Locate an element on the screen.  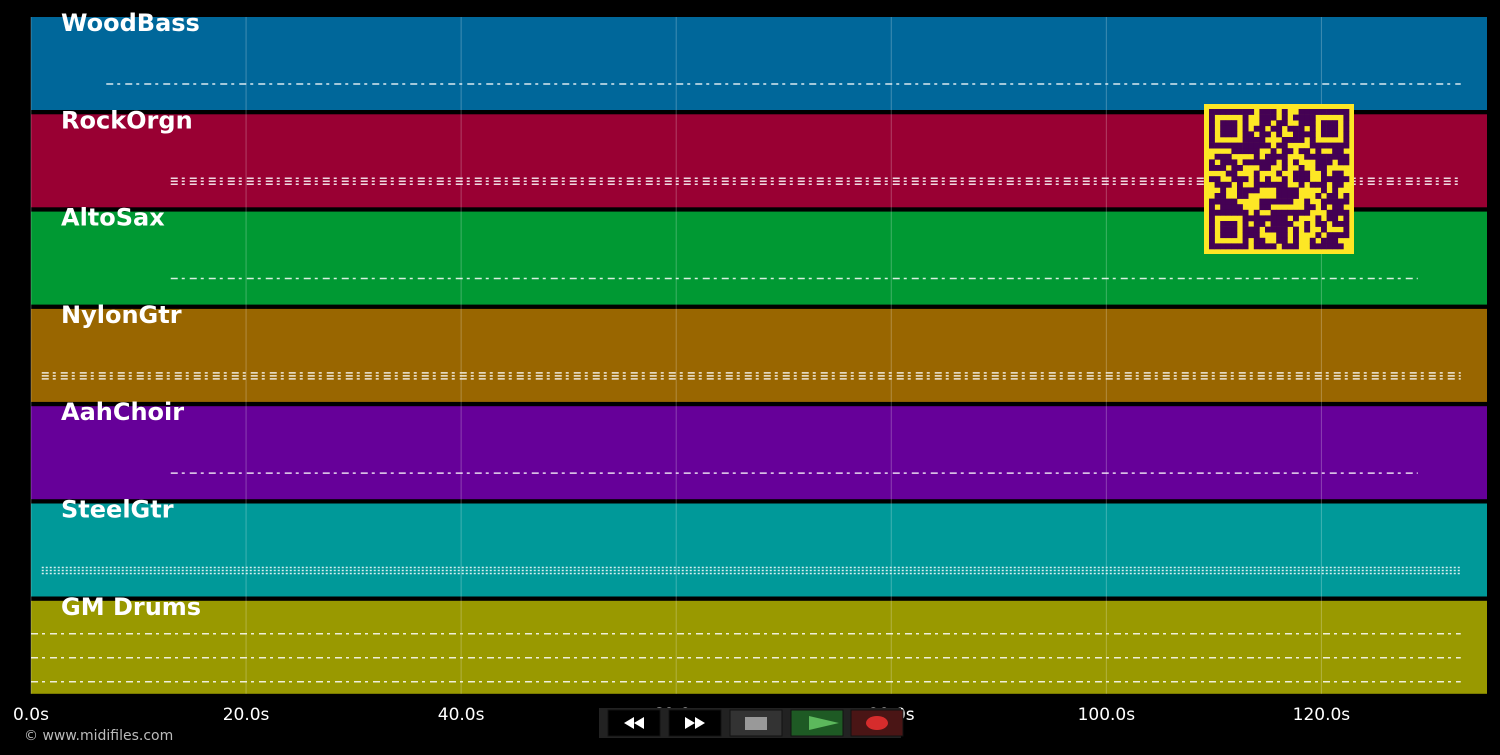
x-tick-label: 120.0s is located at coordinates (1322, 715).